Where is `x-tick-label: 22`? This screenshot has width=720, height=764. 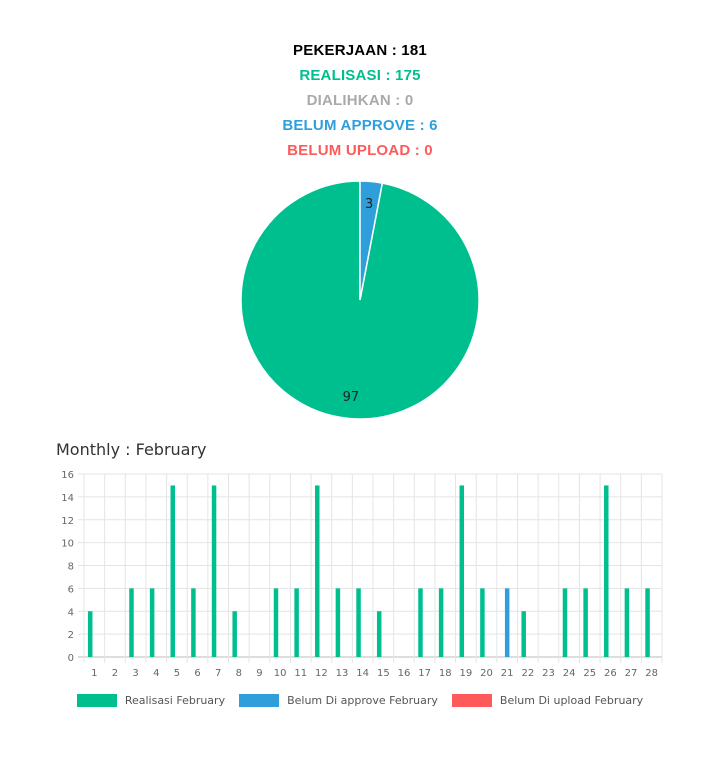
x-tick-label: 22 is located at coordinates (527, 673).